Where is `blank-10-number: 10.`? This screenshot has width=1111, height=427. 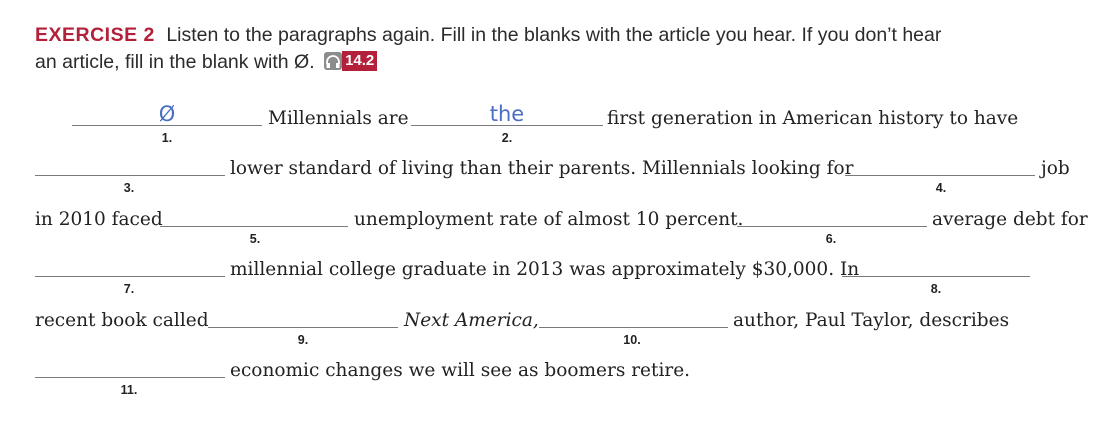
blank-10-number: 10. is located at coordinates (632, 340).